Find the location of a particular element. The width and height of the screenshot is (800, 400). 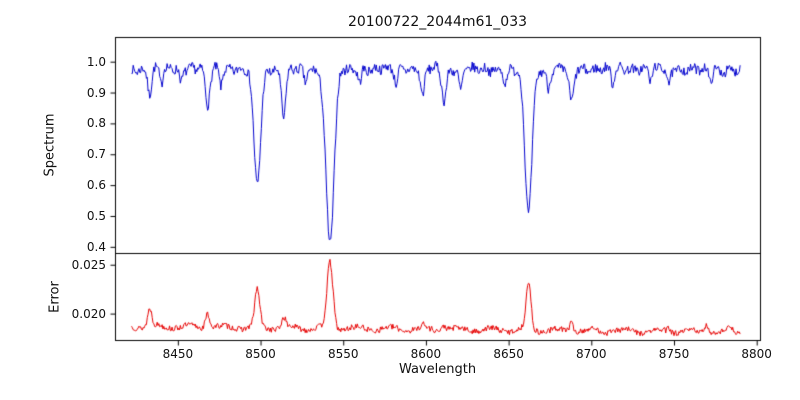

xtick-8750: 8750 is located at coordinates (674, 354).